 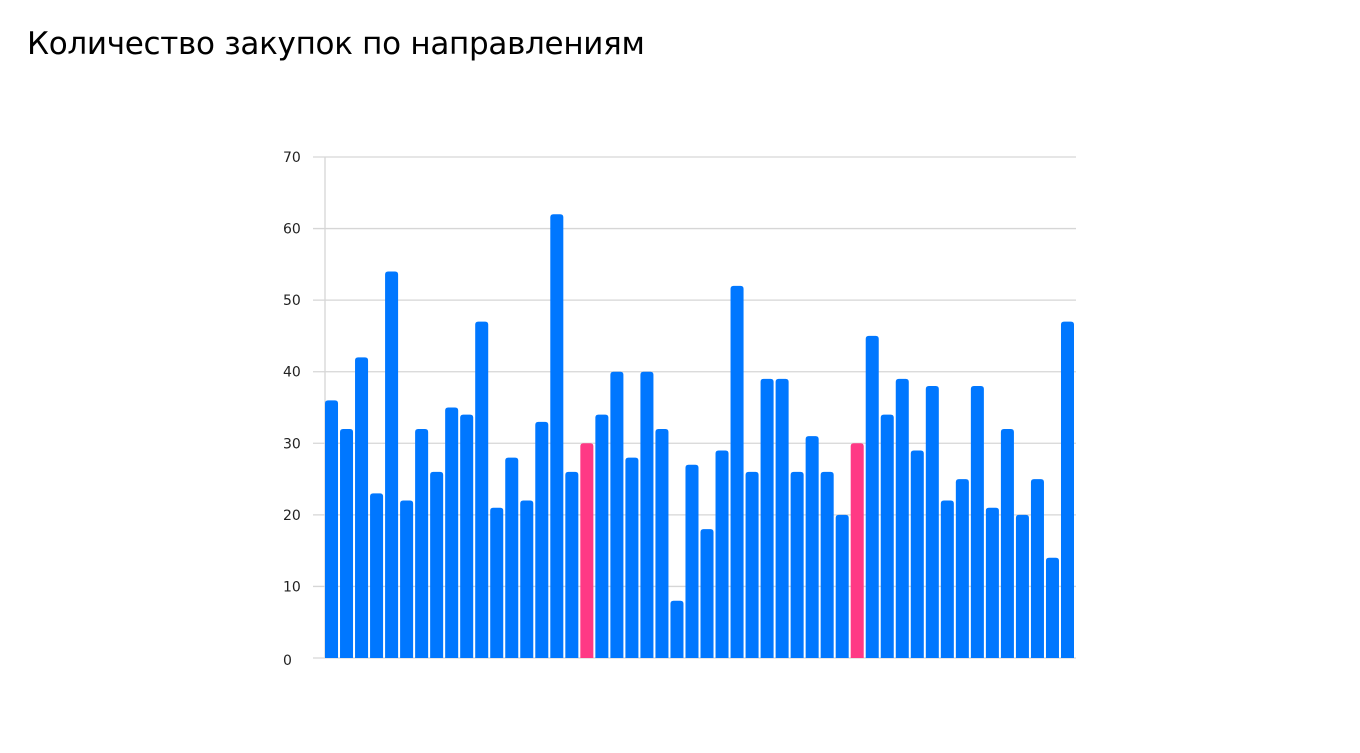 What do you see at coordinates (292, 444) in the screenshot?
I see `y-tick-label: 30` at bounding box center [292, 444].